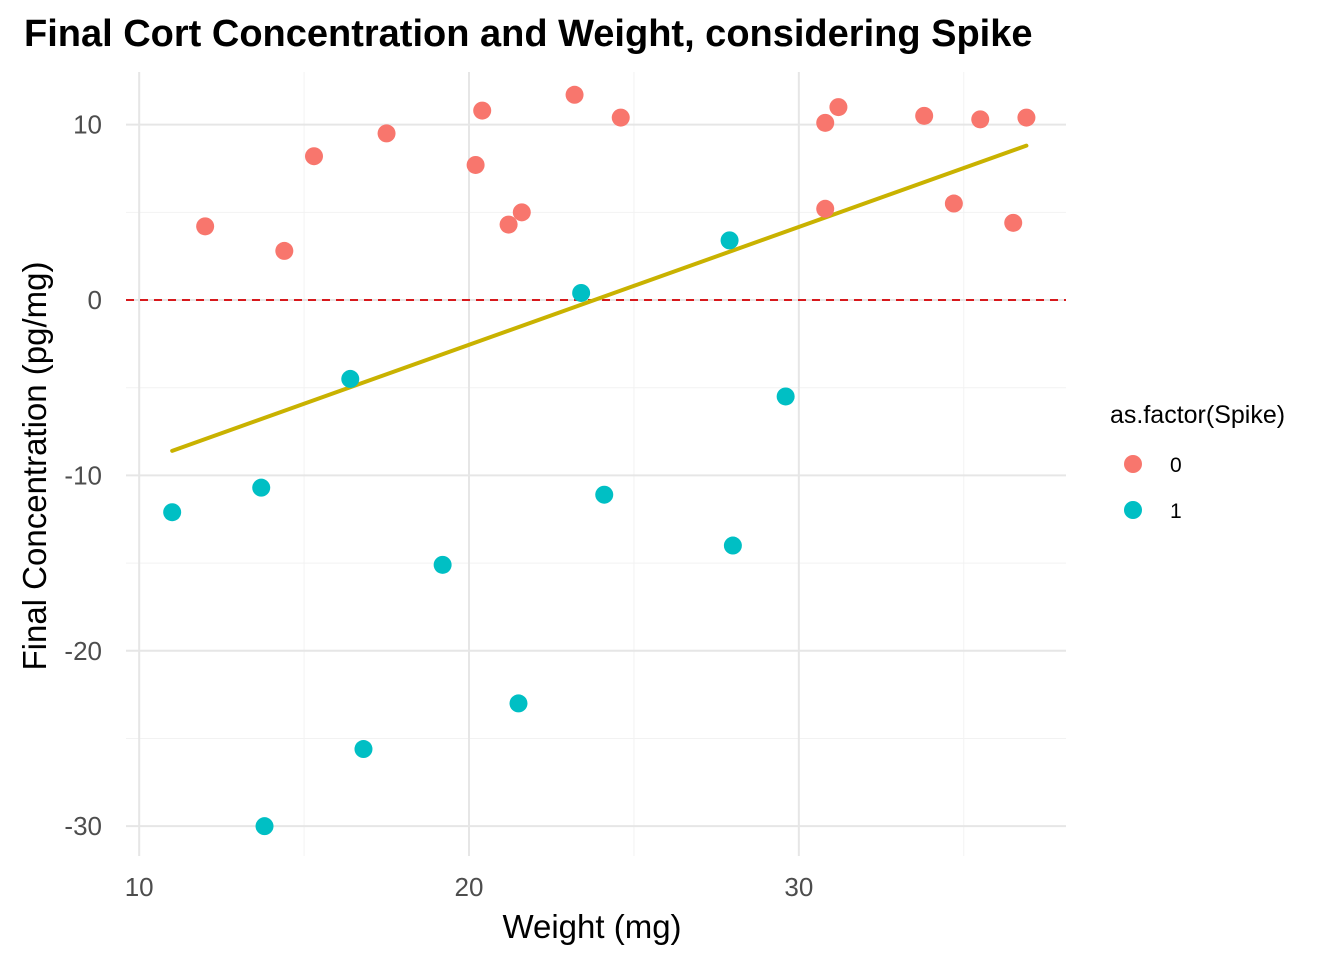  I want to click on x-tick-label: 10, so click(139, 887).